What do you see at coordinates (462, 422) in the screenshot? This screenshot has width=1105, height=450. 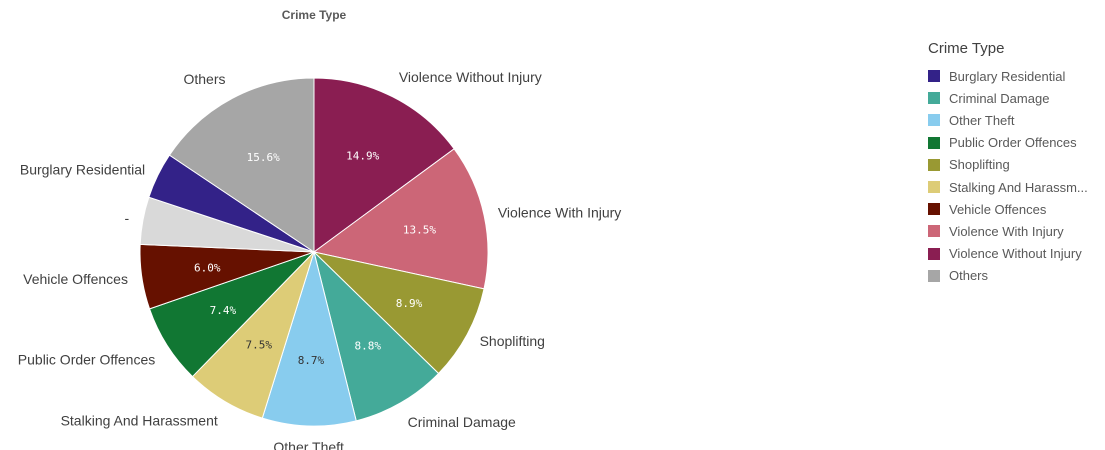 I see `slice-category-label: Criminal Damage` at bounding box center [462, 422].